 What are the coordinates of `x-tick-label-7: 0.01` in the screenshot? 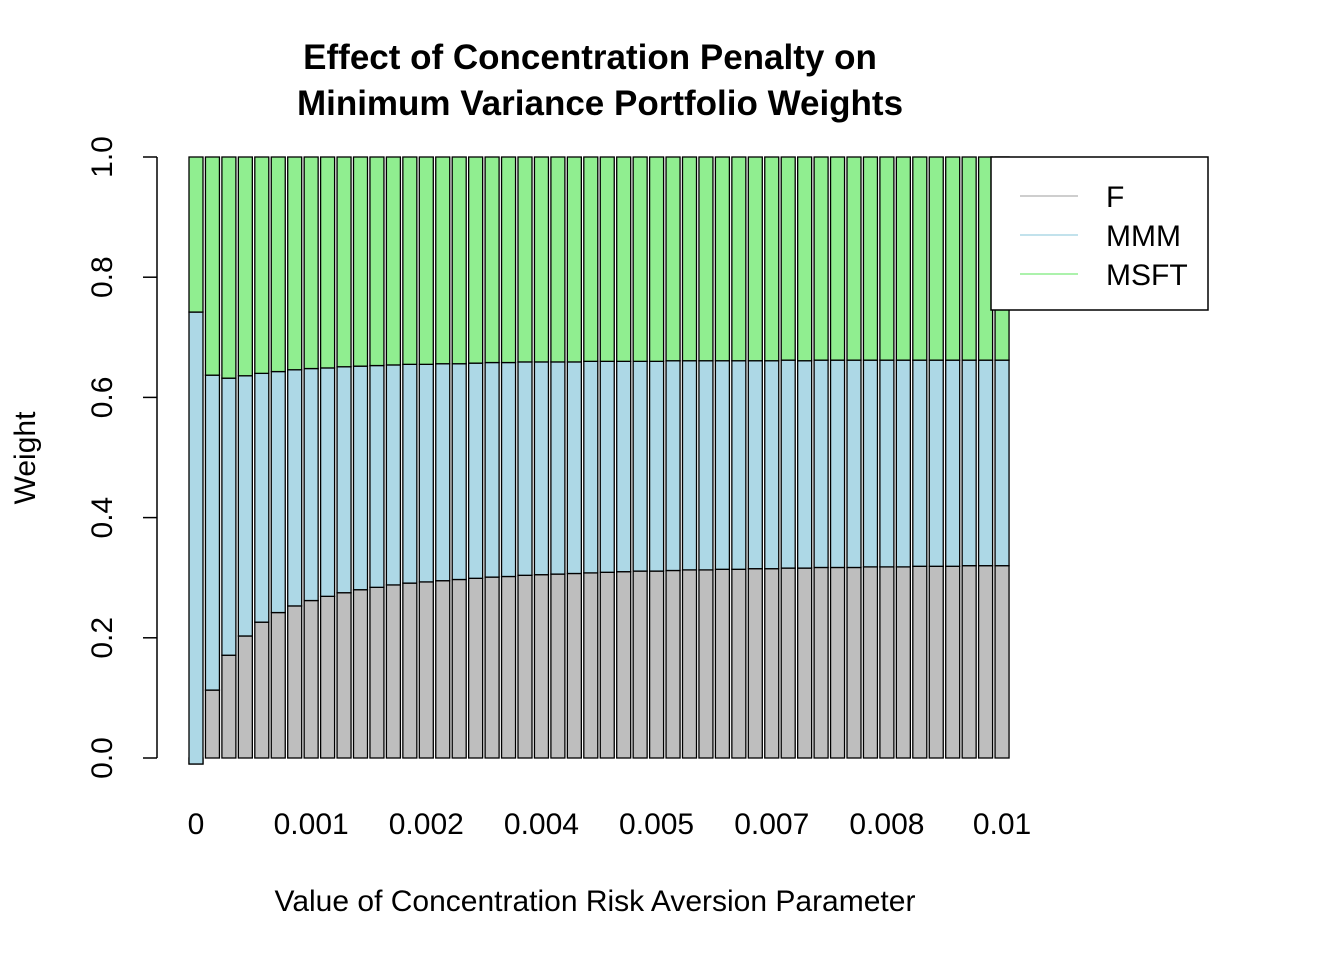 It's located at (1002, 824).